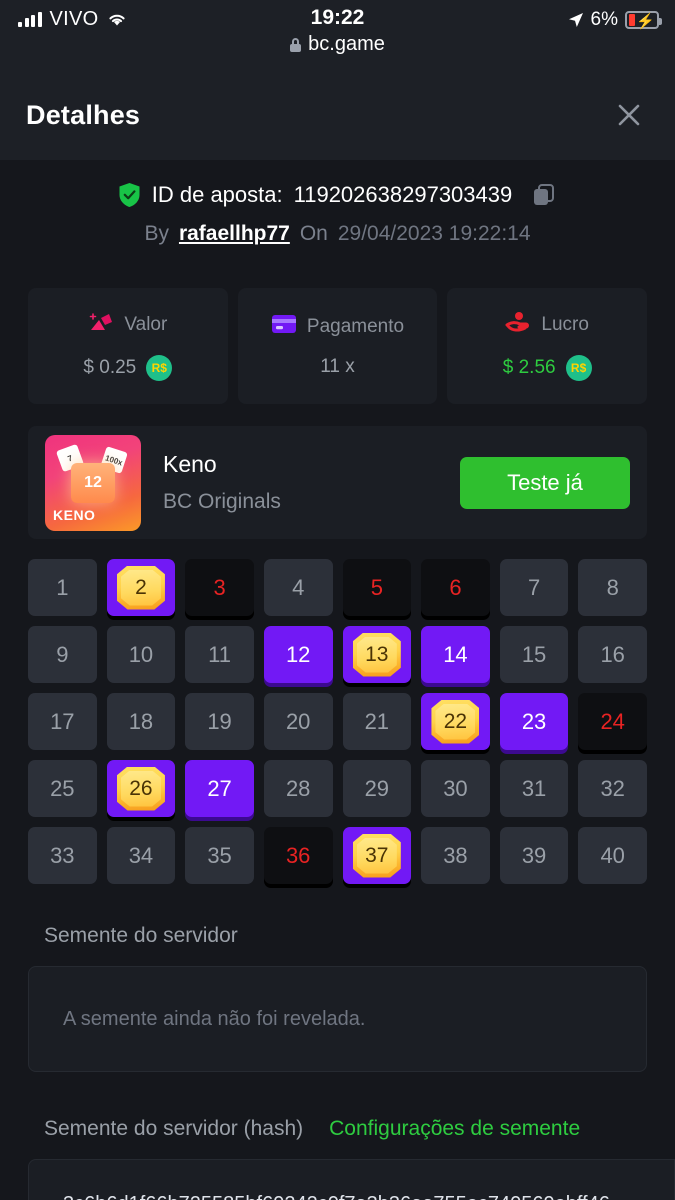 The height and width of the screenshot is (1200, 675). Describe the element at coordinates (234, 233) in the screenshot. I see `username-link: rafaellhp77` at that location.